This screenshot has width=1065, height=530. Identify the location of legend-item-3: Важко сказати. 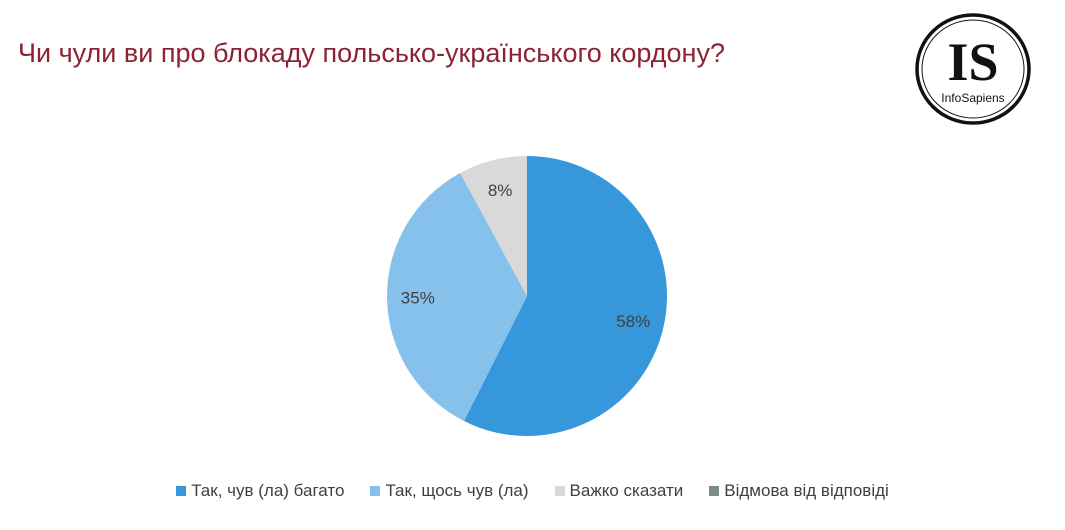
(619, 491).